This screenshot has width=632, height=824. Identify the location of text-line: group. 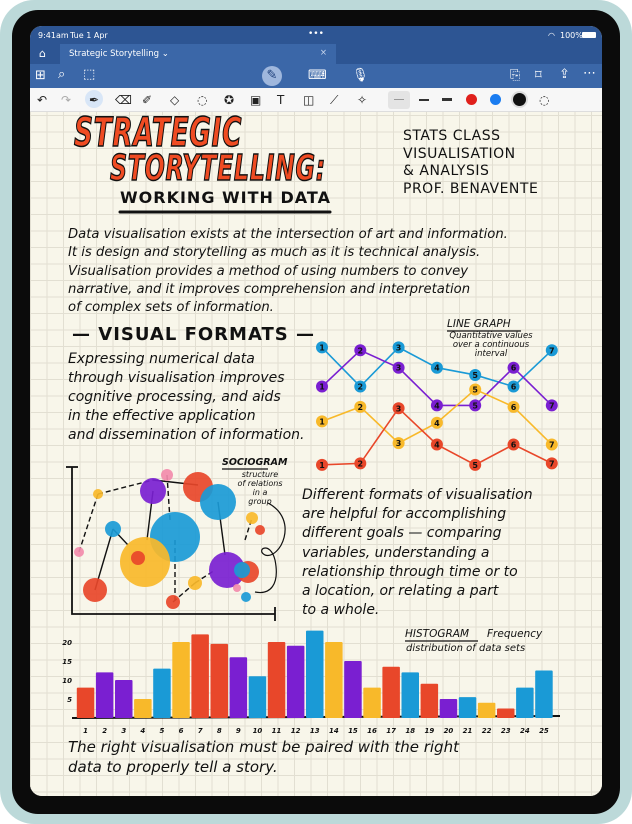
(260, 501).